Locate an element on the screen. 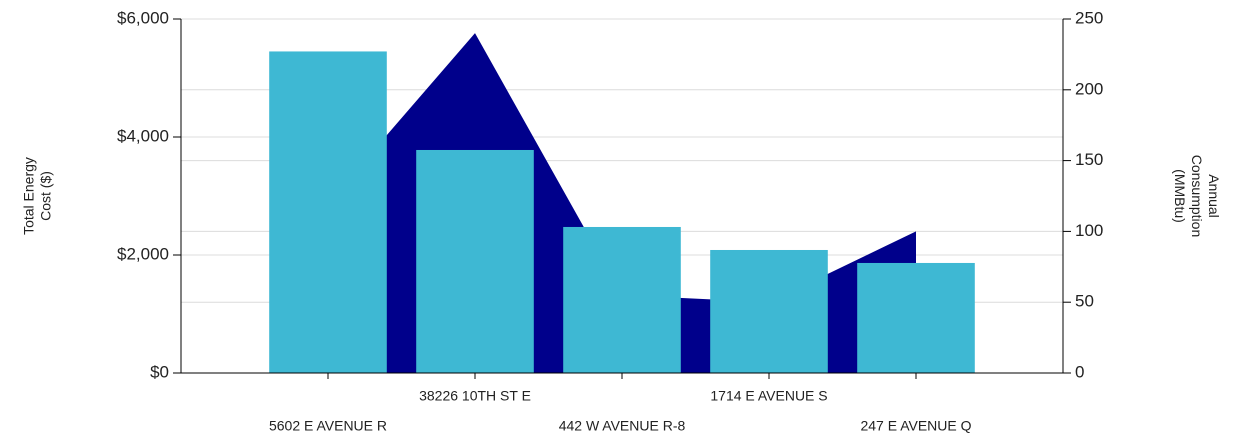  y2-axis-title-line: Consumption is located at coordinates (1197, 196).